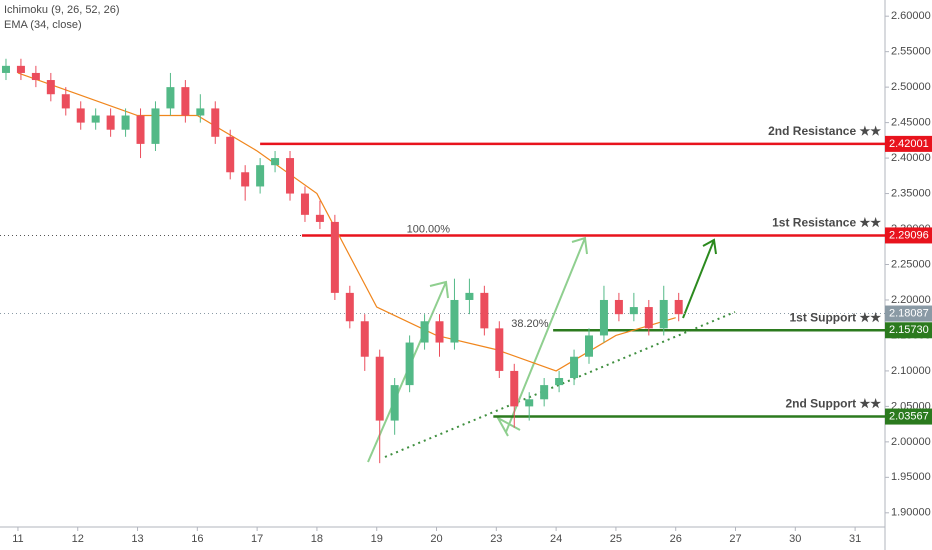 This screenshot has height=550, width=932. Describe the element at coordinates (911, 87) in the screenshot. I see `y-tick-label: 2.50000` at that location.